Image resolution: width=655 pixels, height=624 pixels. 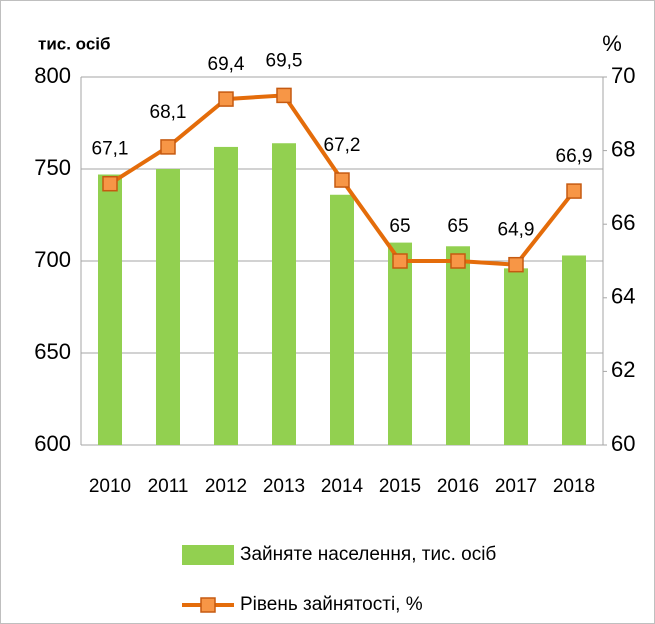 I want to click on x-tick-label: 2012, so click(x=226, y=486).